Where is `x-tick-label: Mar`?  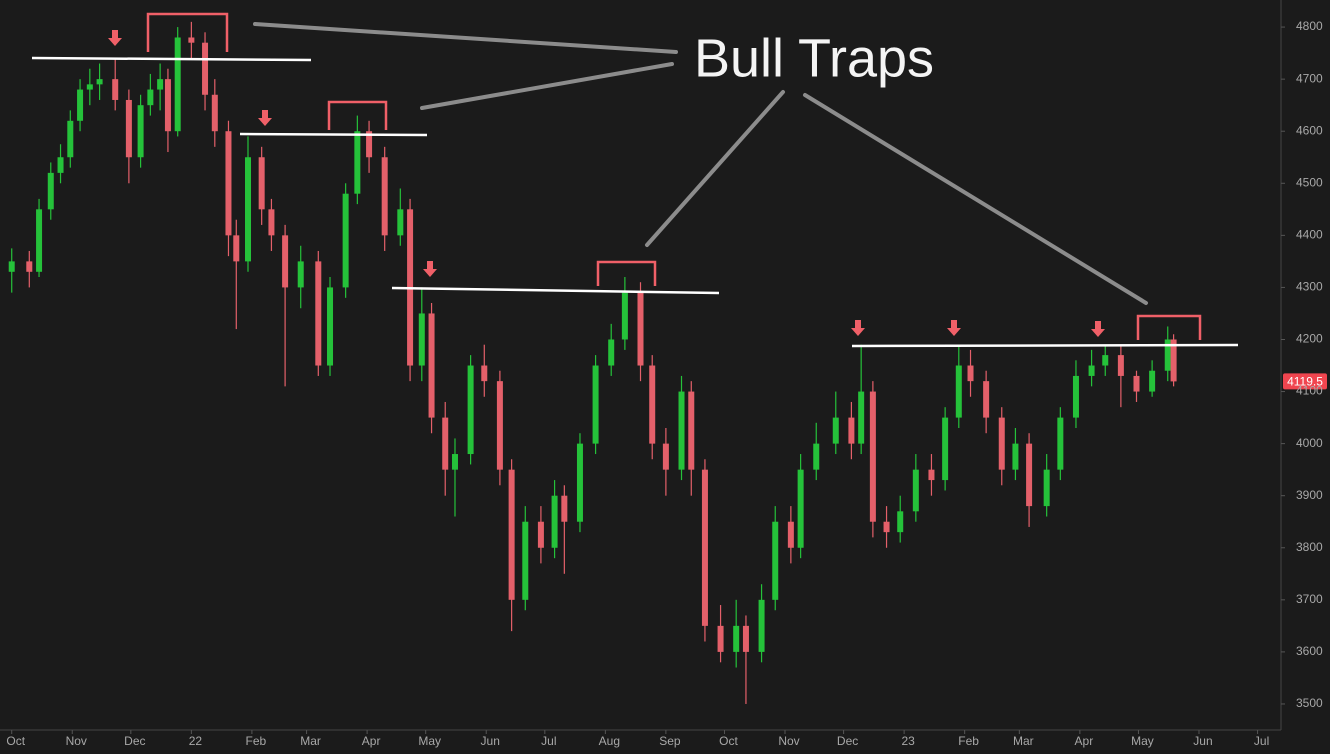 x-tick-label: Mar is located at coordinates (1023, 741).